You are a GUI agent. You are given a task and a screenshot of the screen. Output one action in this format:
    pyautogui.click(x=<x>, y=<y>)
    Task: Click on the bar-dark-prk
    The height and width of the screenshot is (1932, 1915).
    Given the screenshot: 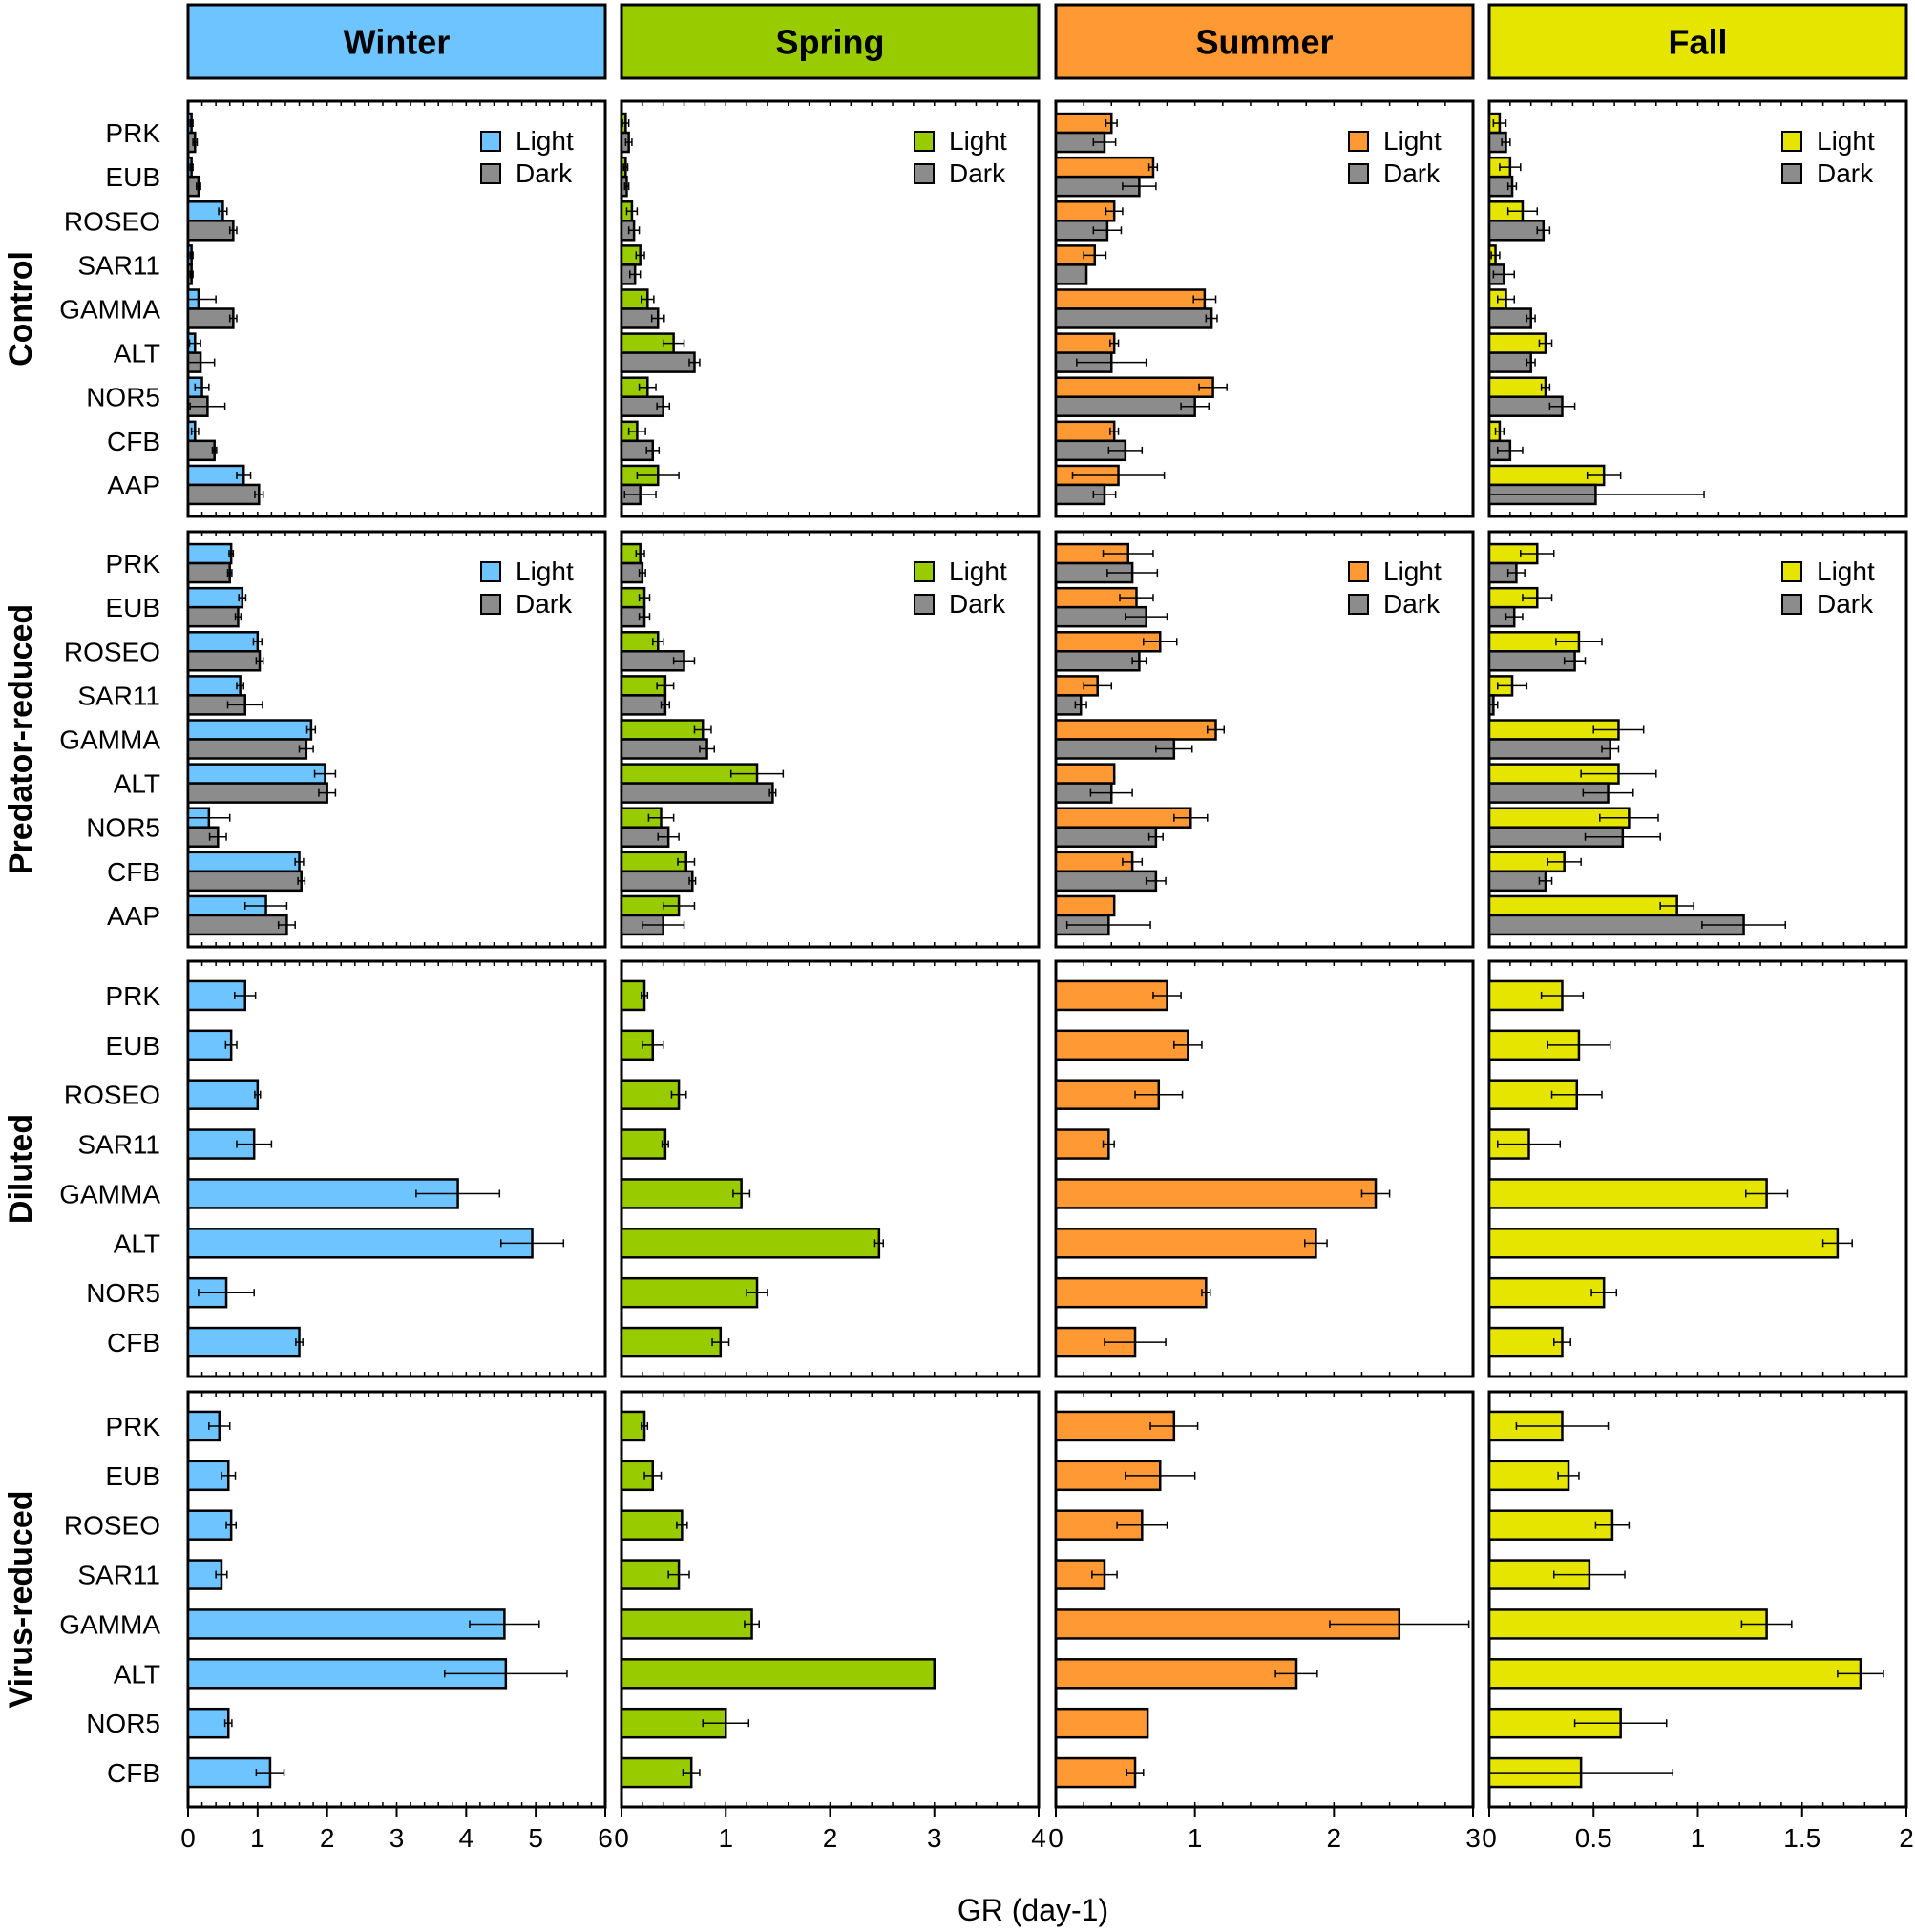 What is the action you would take?
    pyautogui.click(x=208, y=573)
    